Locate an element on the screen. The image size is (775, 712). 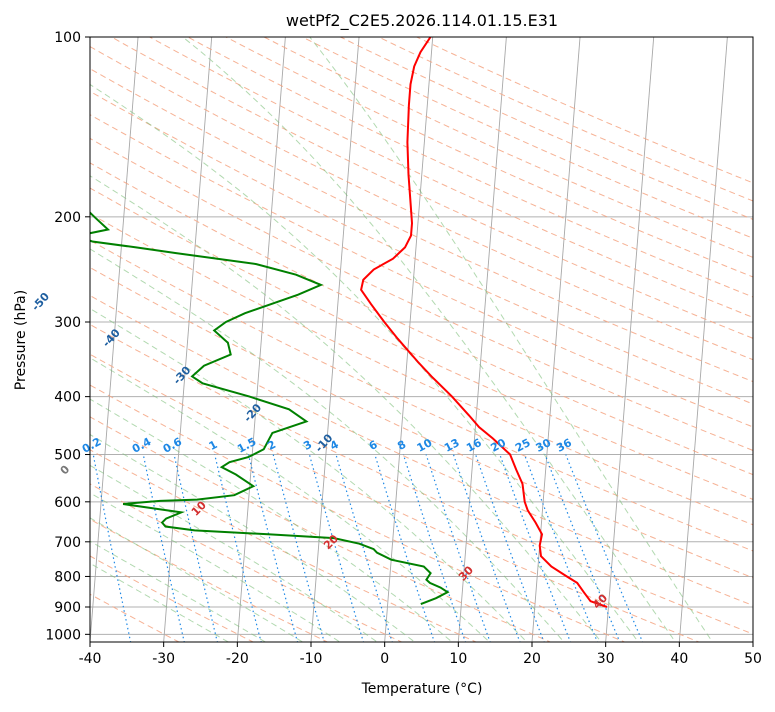
x-axis-label: Temperature (°C) is located at coordinates (422, 689).